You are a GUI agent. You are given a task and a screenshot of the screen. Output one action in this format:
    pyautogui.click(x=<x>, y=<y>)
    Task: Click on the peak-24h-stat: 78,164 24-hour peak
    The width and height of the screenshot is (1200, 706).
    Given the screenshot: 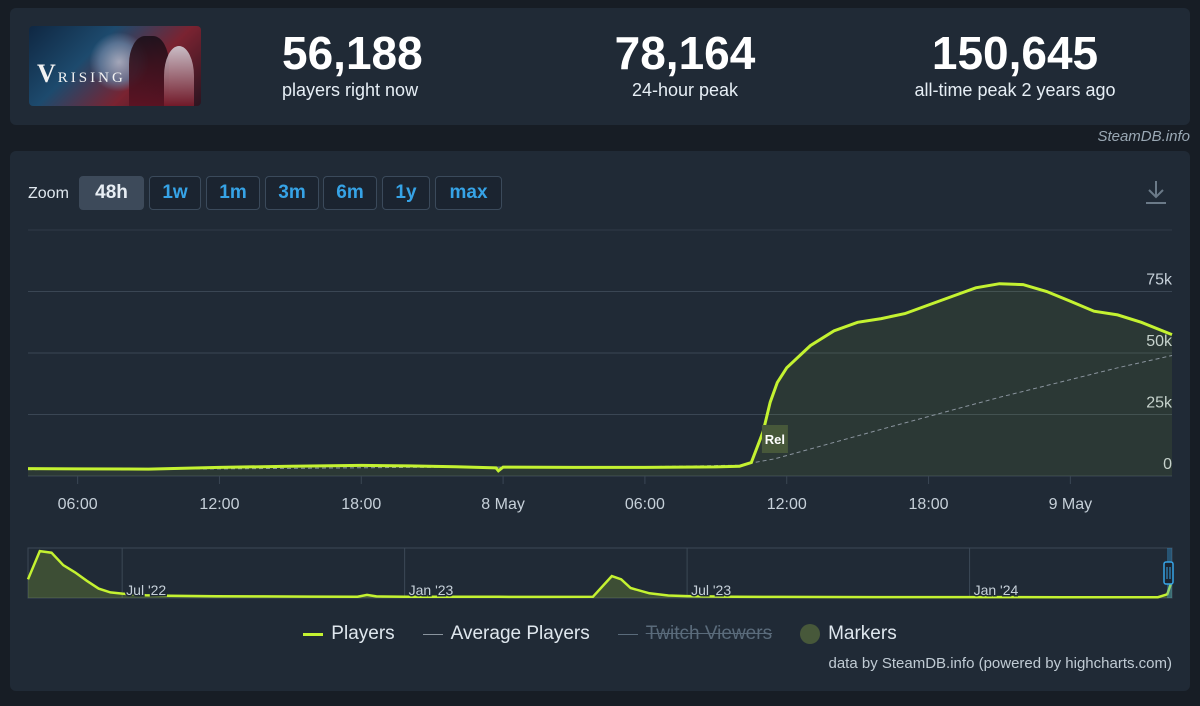 What is the action you would take?
    pyautogui.click(x=685, y=65)
    